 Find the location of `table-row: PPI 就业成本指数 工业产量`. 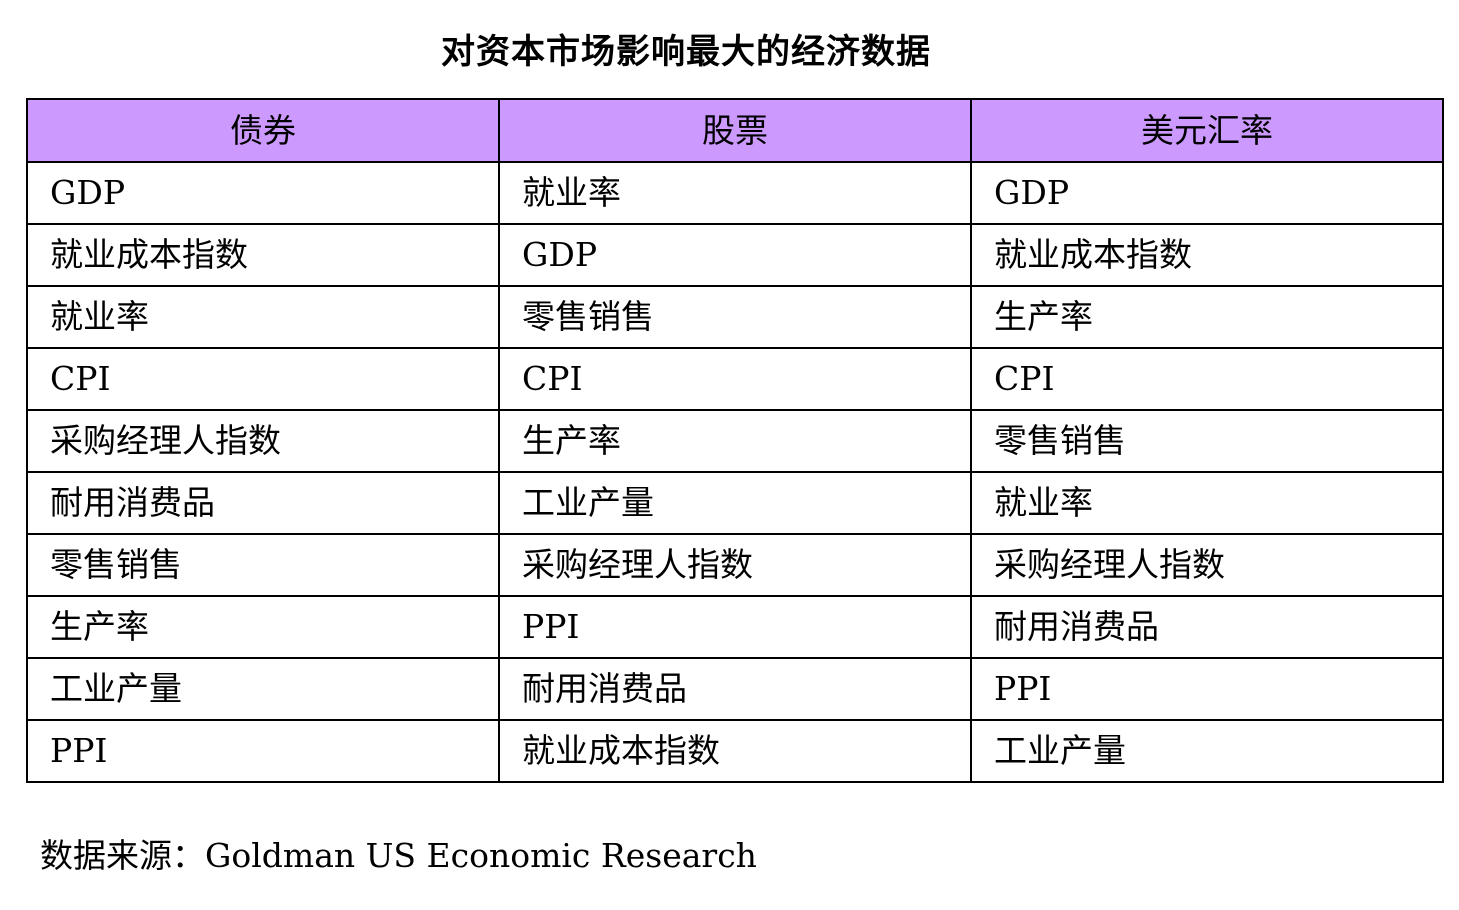

table-row: PPI 就业成本指数 工业产量 is located at coordinates (735, 751).